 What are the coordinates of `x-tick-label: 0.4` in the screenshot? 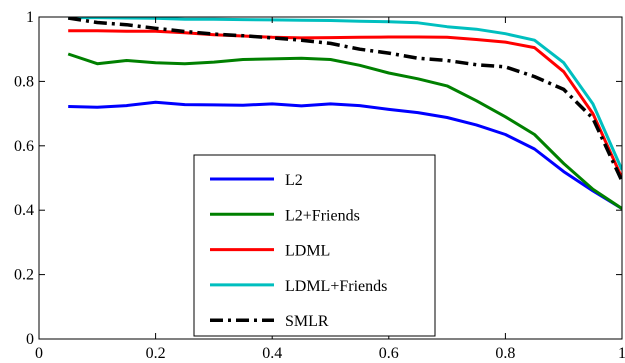 It's located at (272, 353).